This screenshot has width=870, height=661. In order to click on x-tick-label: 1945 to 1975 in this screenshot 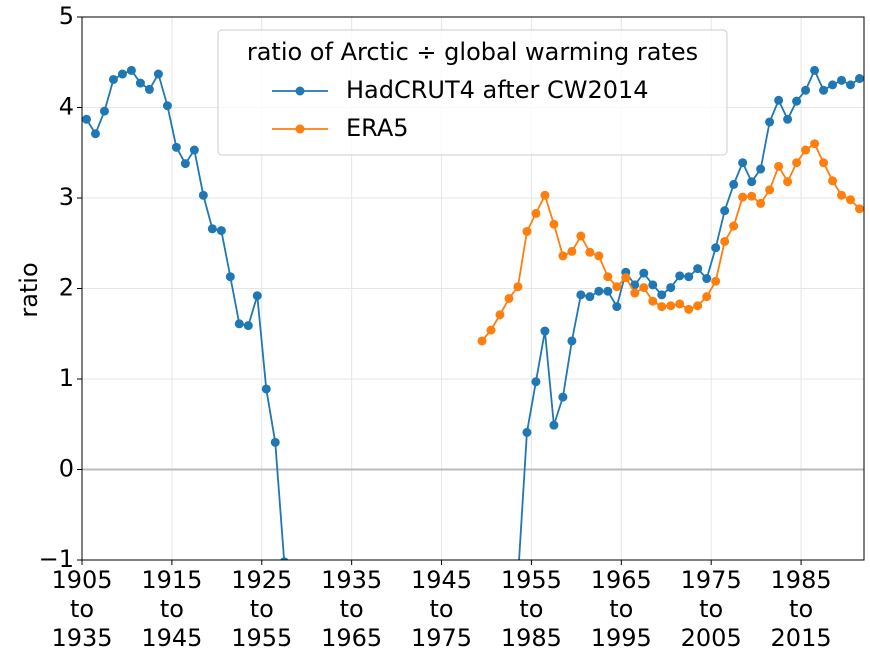, I will do `click(441, 609)`.